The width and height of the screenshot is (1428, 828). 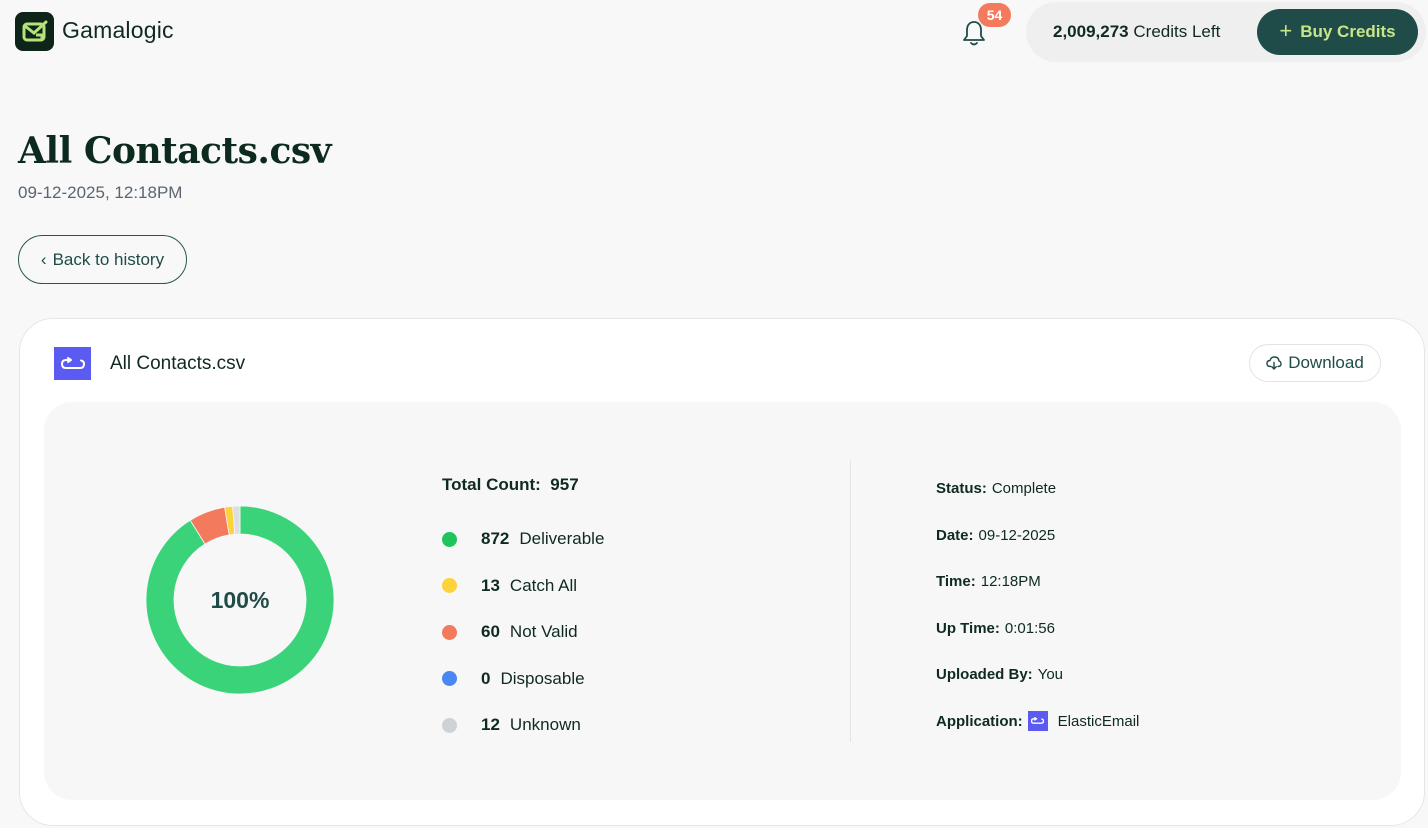 I want to click on legend-item-disposable: 0 Disposable, so click(x=523, y=679).